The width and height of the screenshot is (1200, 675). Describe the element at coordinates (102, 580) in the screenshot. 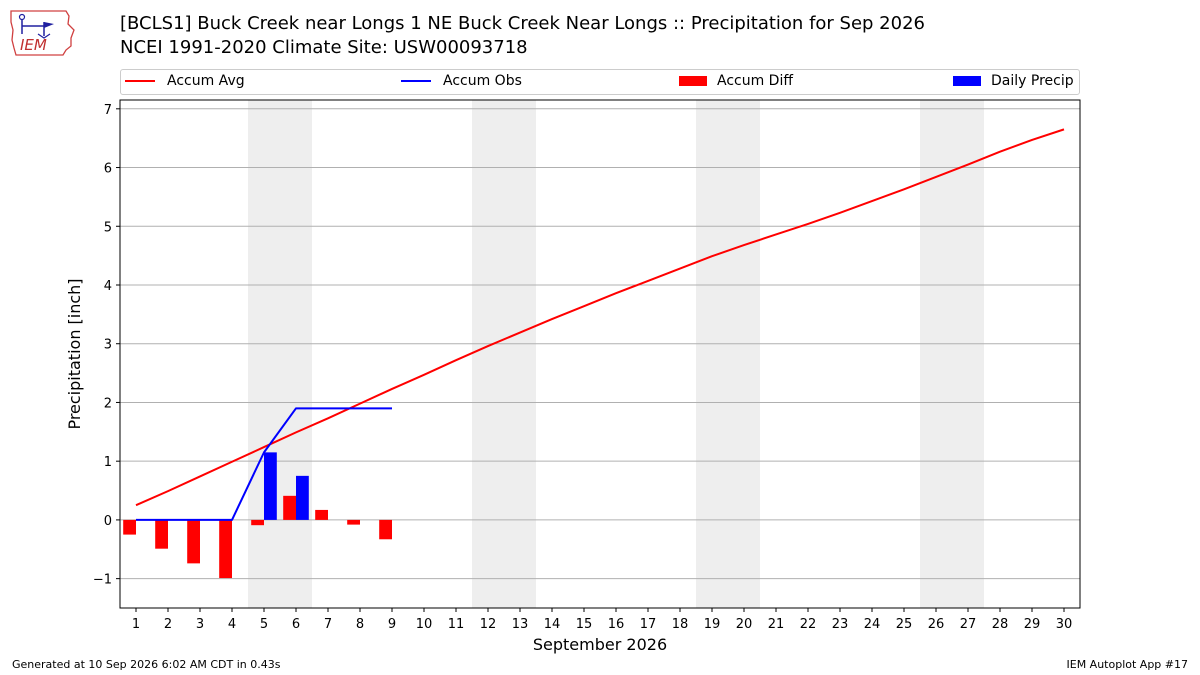

I see `y-tick-label: −1` at that location.